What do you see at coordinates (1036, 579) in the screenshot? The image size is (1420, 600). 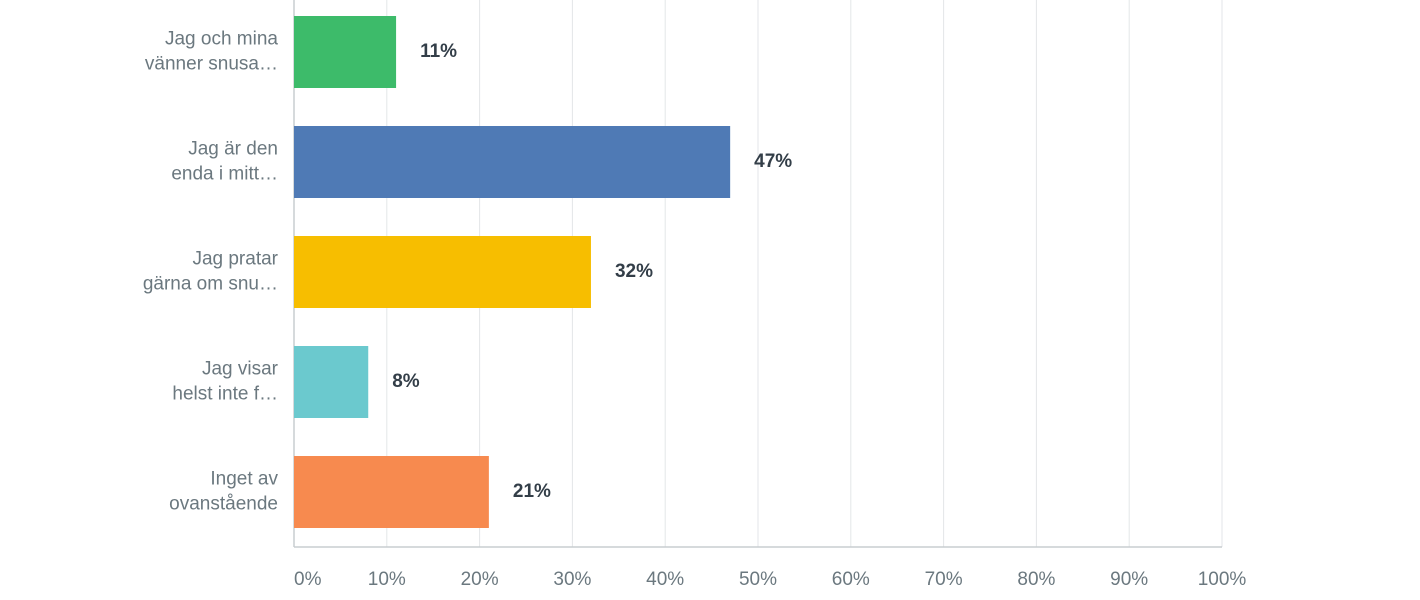 I see `x-tick-label: 80%` at bounding box center [1036, 579].